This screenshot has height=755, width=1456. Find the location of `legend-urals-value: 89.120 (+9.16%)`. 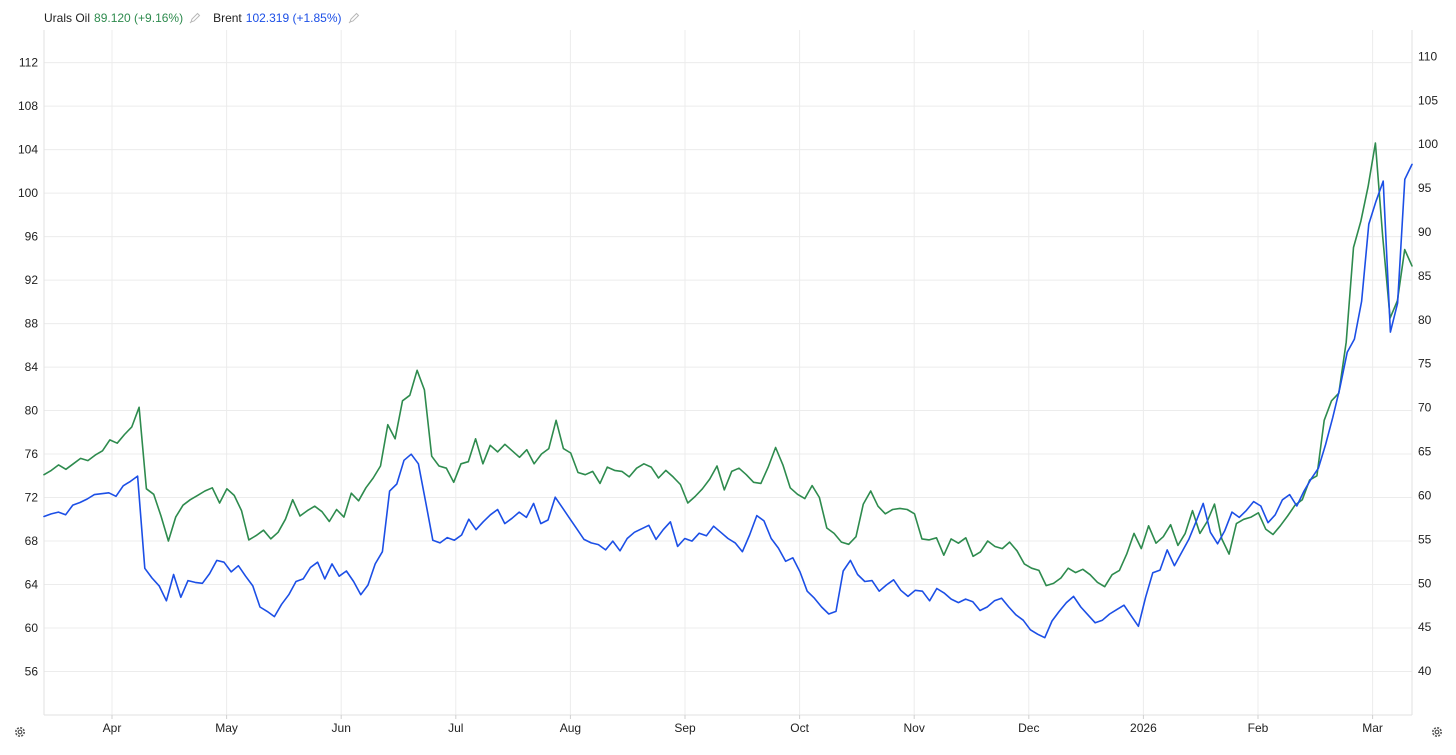

legend-urals-value: 89.120 (+9.16%) is located at coordinates (139, 18).